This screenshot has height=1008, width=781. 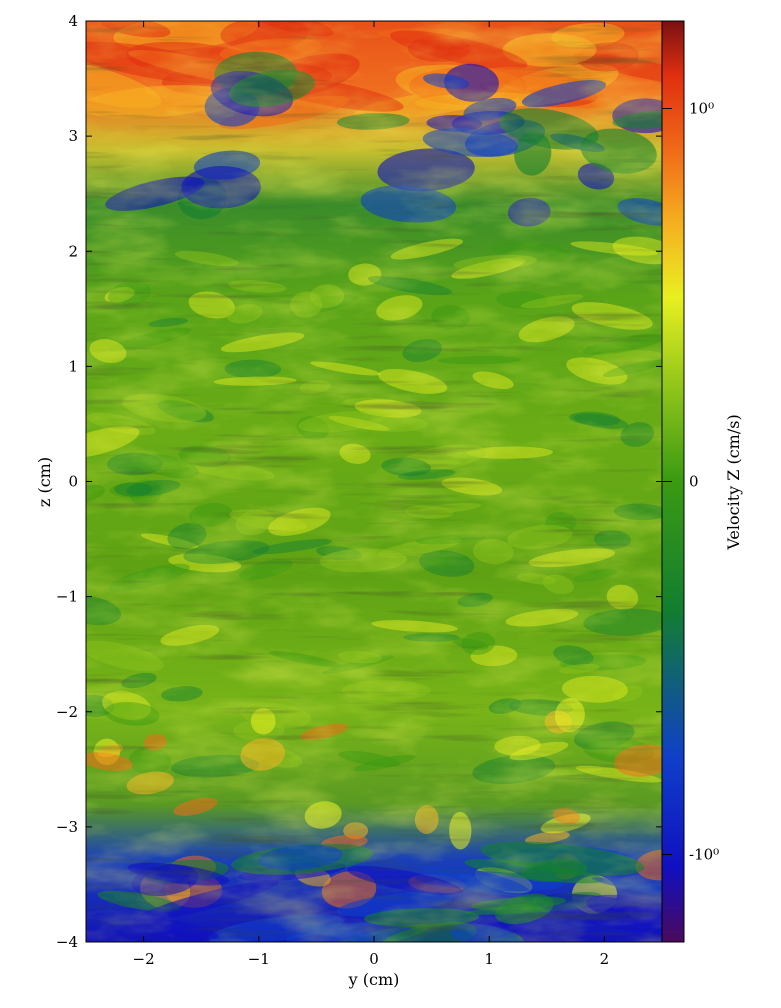 What do you see at coordinates (73, 482) in the screenshot?
I see `y-tick-label: 0` at bounding box center [73, 482].